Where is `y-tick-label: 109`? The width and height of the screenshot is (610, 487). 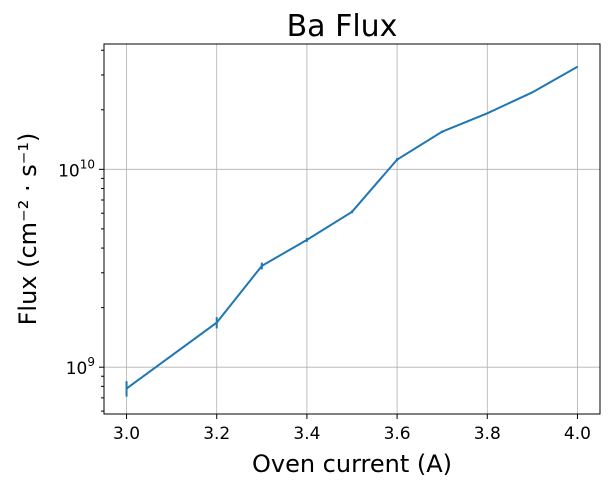 y-tick-label: 109 is located at coordinates (80, 367).